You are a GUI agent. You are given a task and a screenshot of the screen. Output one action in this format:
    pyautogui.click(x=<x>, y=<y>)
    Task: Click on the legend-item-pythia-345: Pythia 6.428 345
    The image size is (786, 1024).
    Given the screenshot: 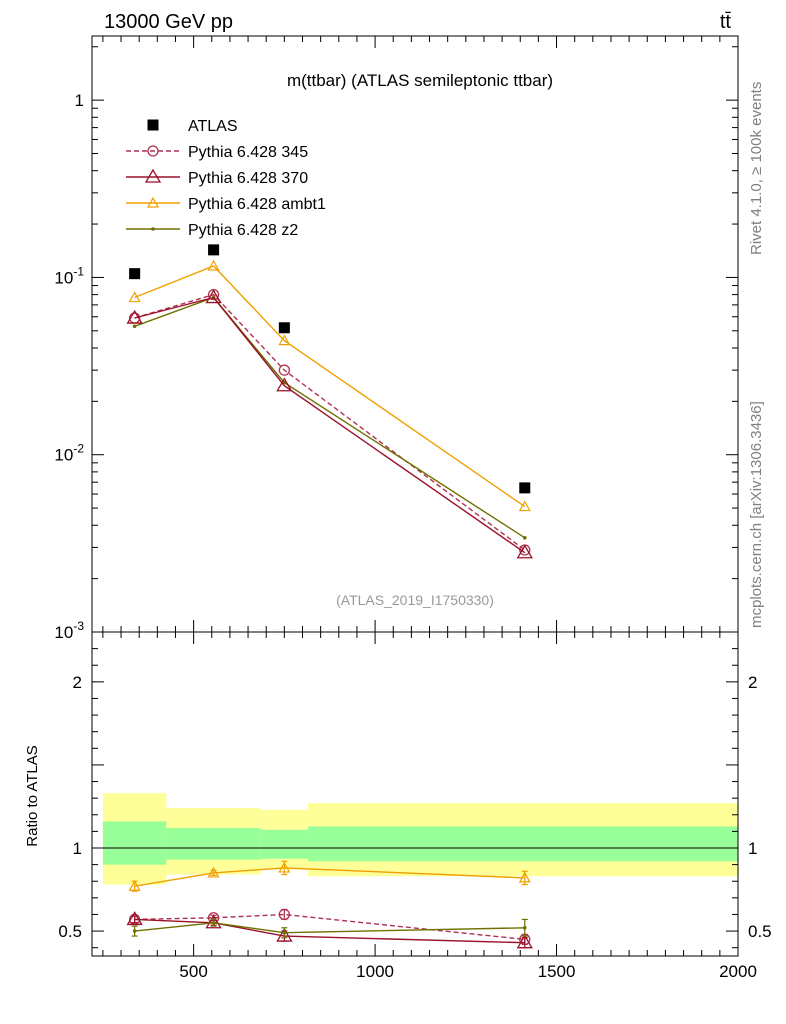 What is the action you would take?
    pyautogui.click(x=217, y=152)
    